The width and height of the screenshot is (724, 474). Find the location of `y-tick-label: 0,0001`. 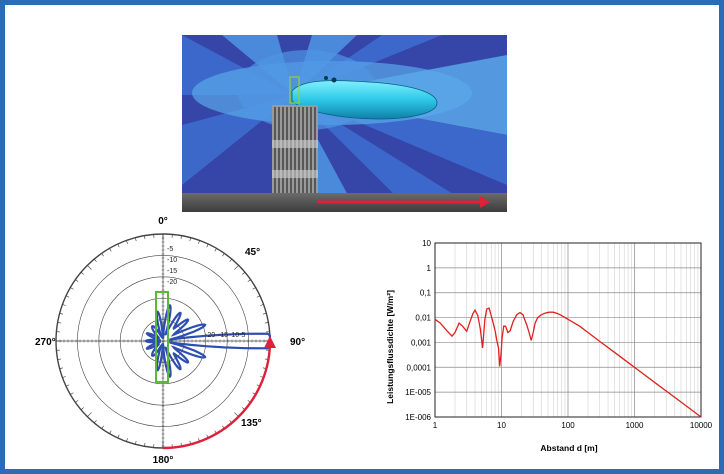

y-tick-label: 0,0001 is located at coordinates (419, 367).